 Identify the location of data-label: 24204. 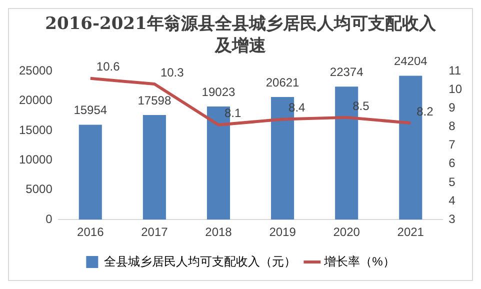
(411, 61).